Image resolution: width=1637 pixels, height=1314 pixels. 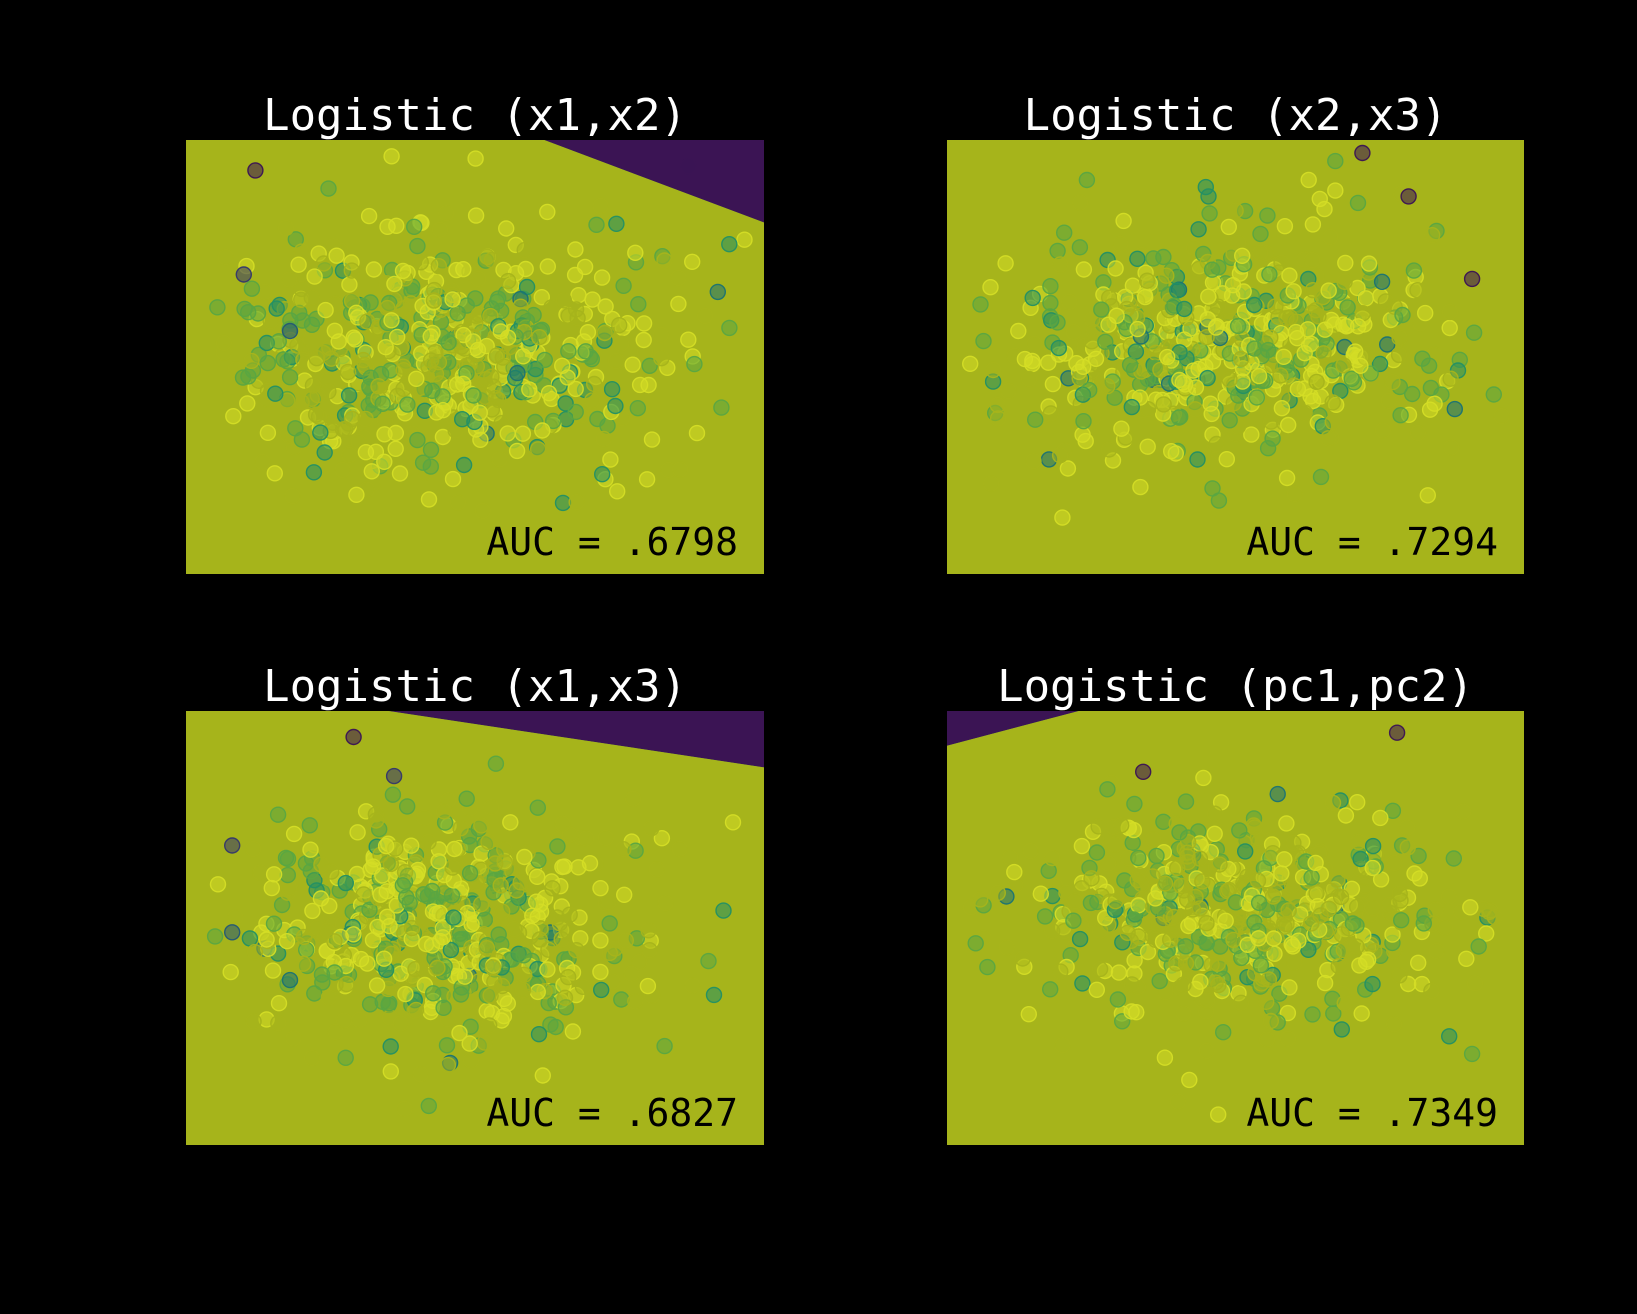 What do you see at coordinates (1372, 542) in the screenshot?
I see `auc-annotation: AUC = .7294` at bounding box center [1372, 542].